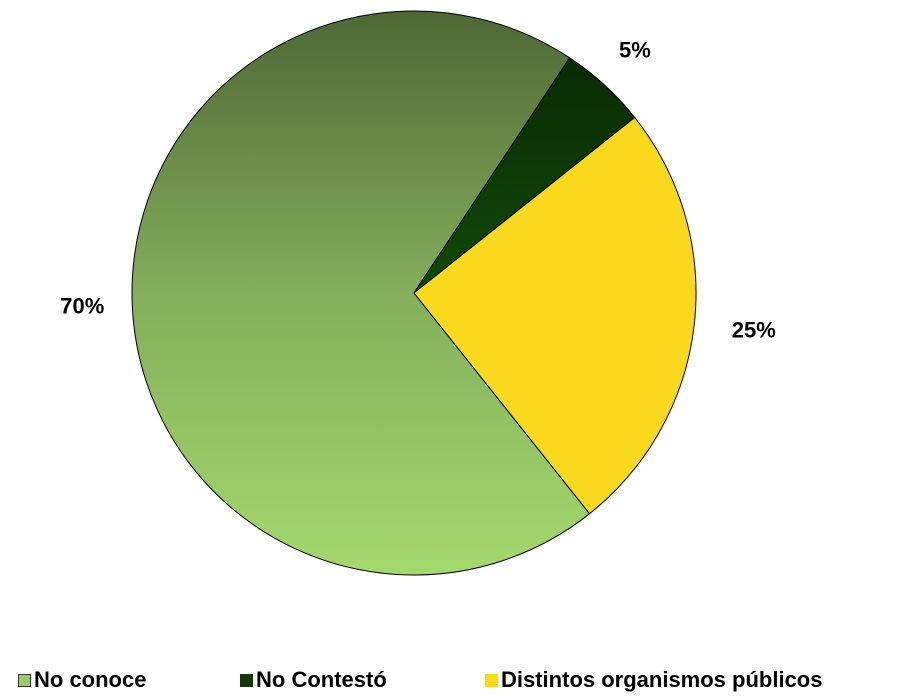 Image resolution: width=924 pixels, height=697 pixels. I want to click on legend-swatch-no-contesto, so click(246, 680).